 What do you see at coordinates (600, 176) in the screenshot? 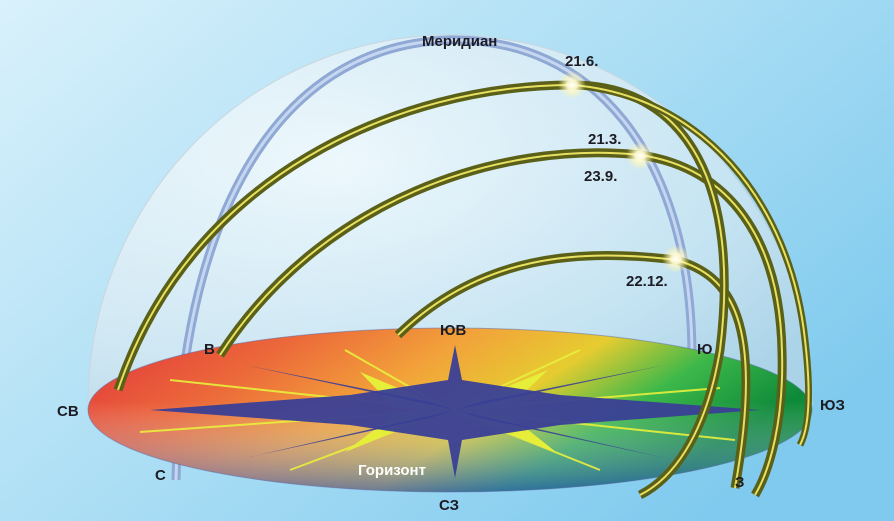
I see `date-label-autumn: 23.9.` at bounding box center [600, 176].